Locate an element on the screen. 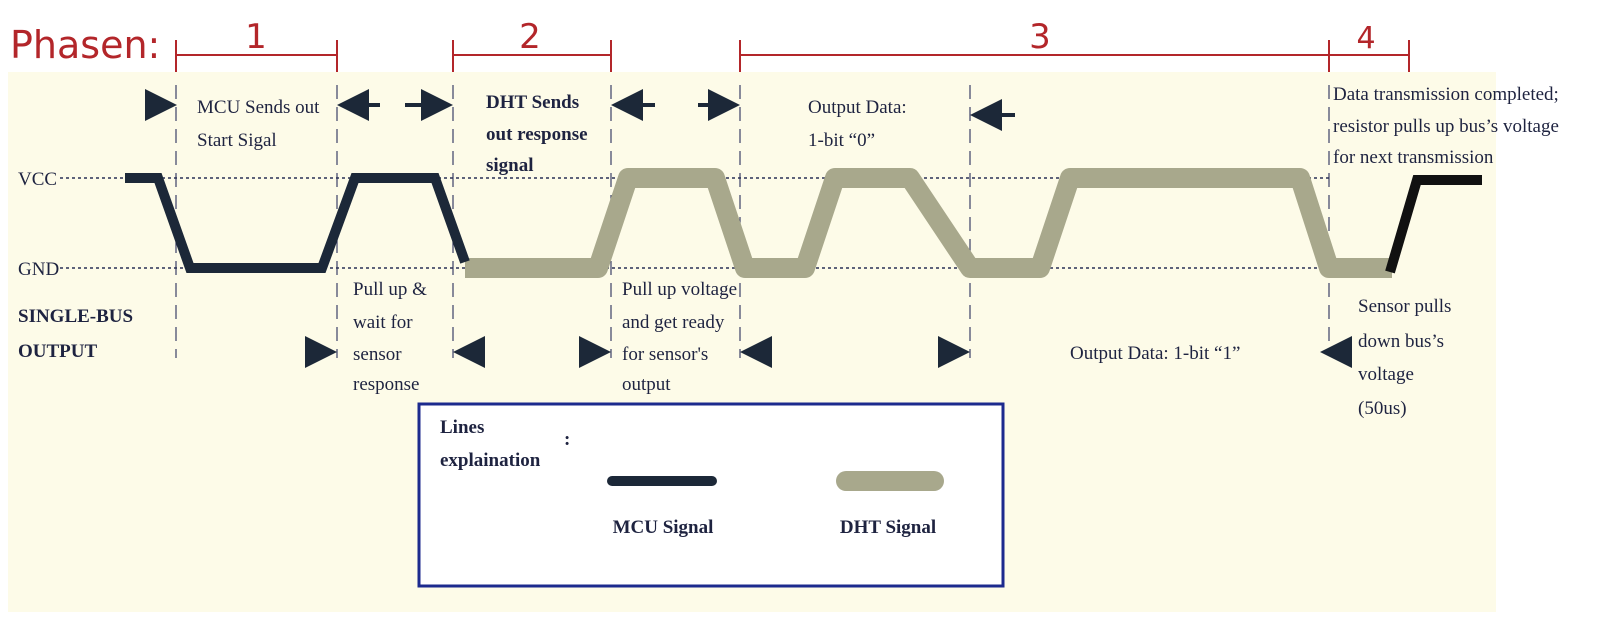 The height and width of the screenshot is (628, 1600). annotation-pull-up-wait: Pull up & wait for sensor response is located at coordinates (390, 337).